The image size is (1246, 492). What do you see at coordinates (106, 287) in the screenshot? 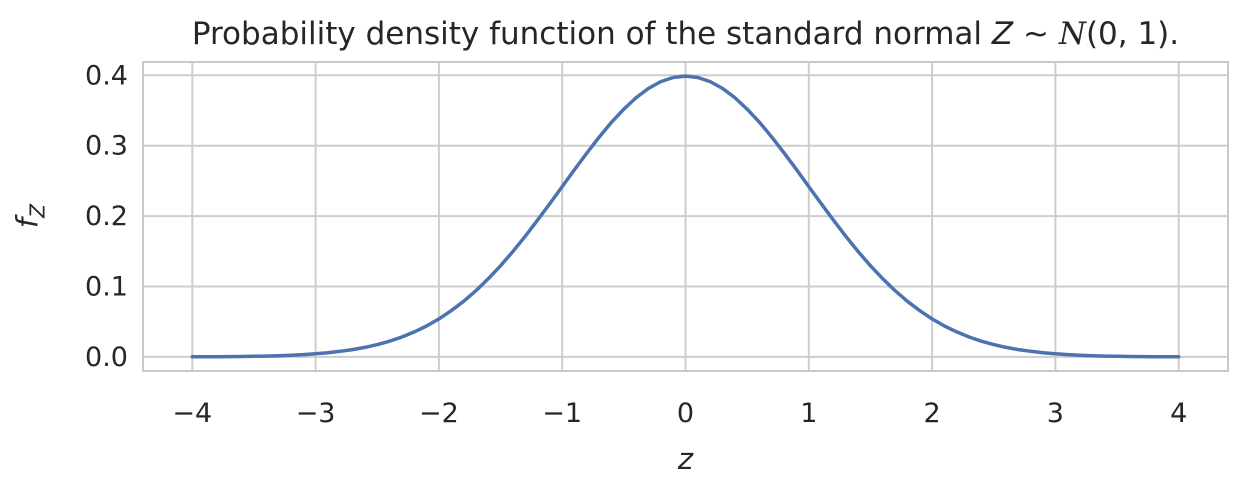
I see `y-tick-label: 0.1` at bounding box center [106, 287].